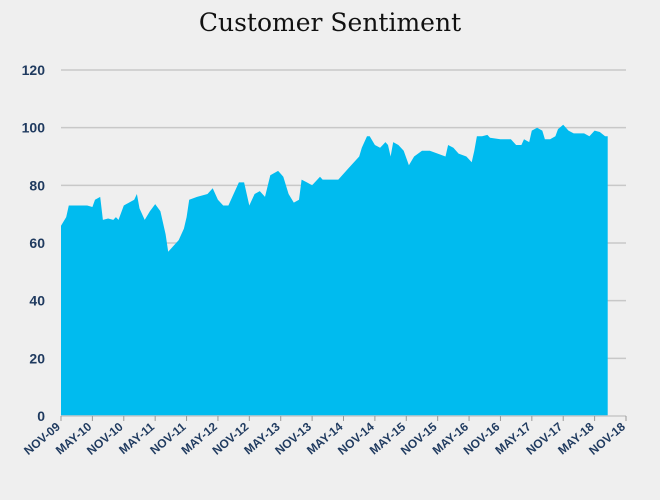 The width and height of the screenshot is (660, 500). I want to click on y-tick-label: 80, so click(37, 185).